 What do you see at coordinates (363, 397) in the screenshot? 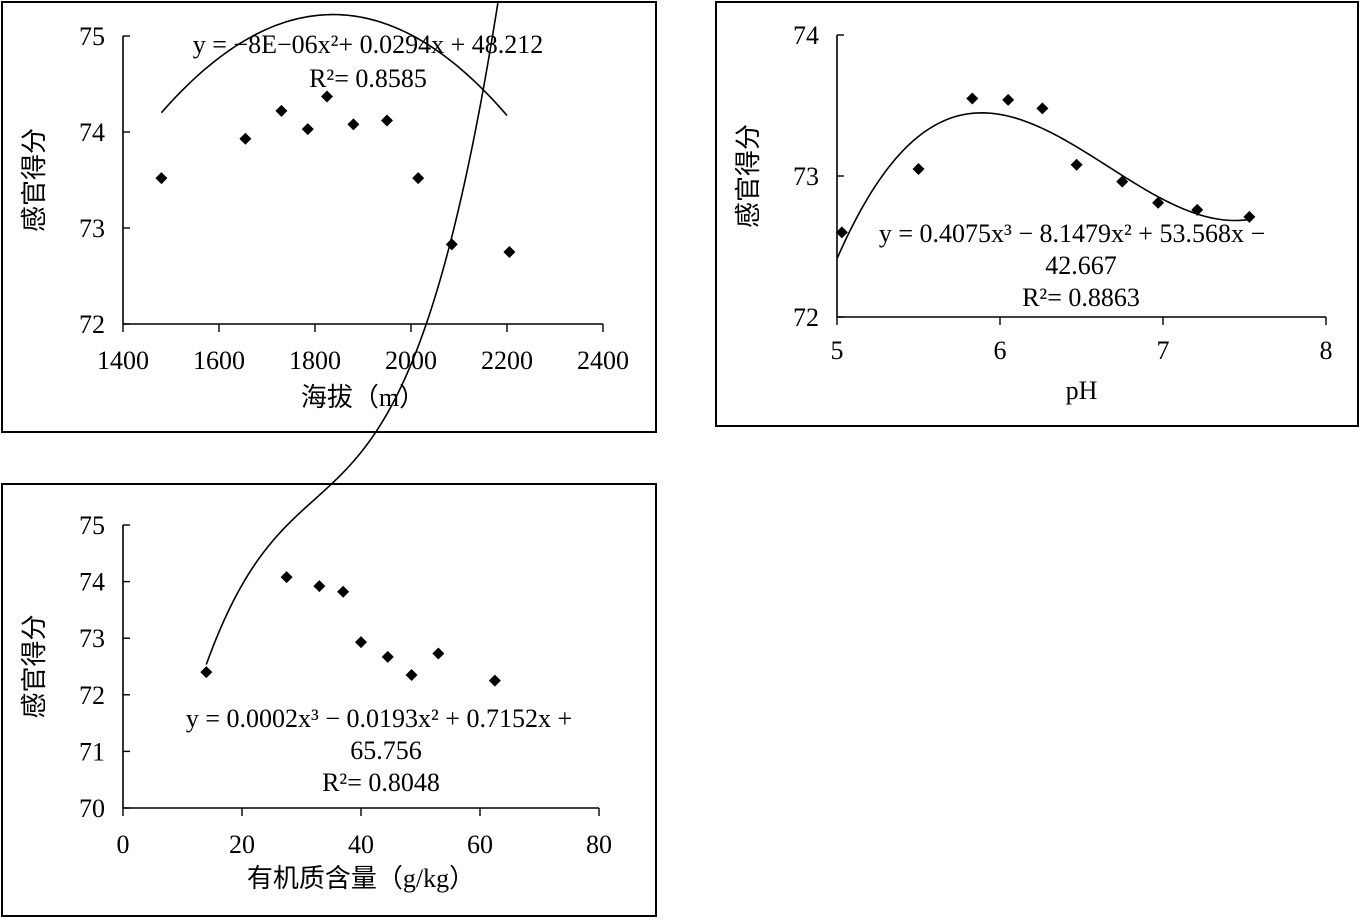
I see `x-axis-label: 海拔（m）` at bounding box center [363, 397].